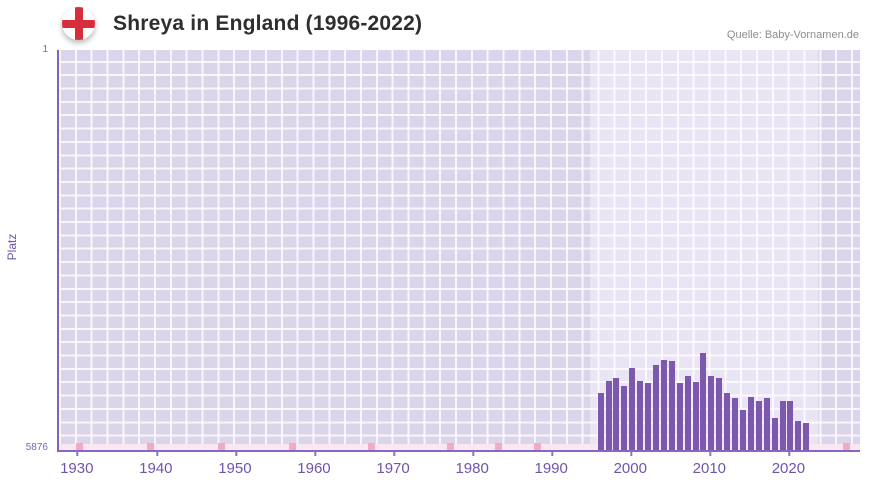 This screenshot has width=873, height=492. What do you see at coordinates (742, 430) in the screenshot?
I see `bar-2014` at bounding box center [742, 430].